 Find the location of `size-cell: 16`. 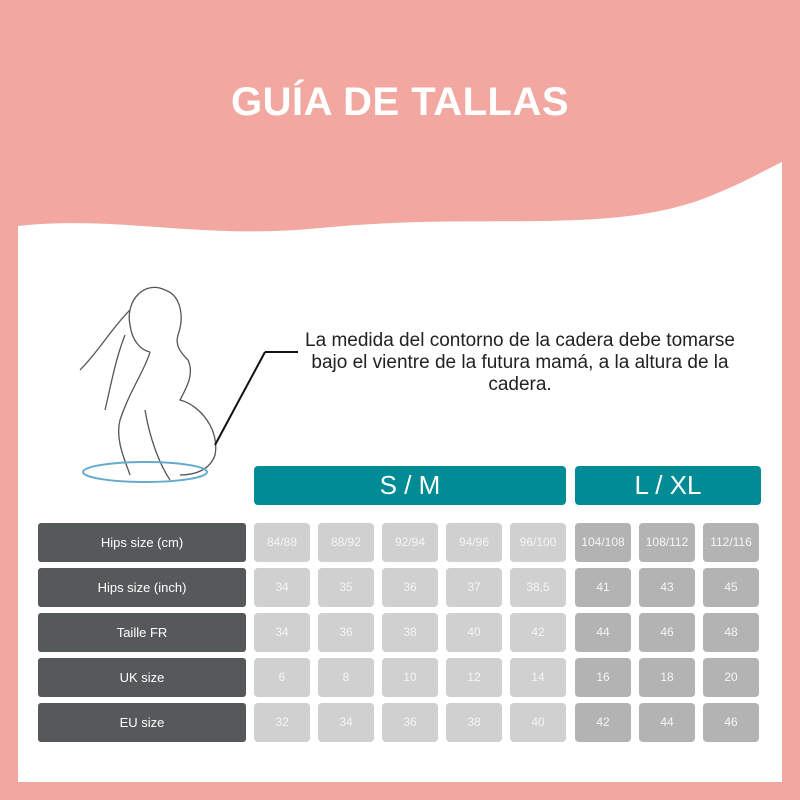

size-cell: 16 is located at coordinates (603, 677).